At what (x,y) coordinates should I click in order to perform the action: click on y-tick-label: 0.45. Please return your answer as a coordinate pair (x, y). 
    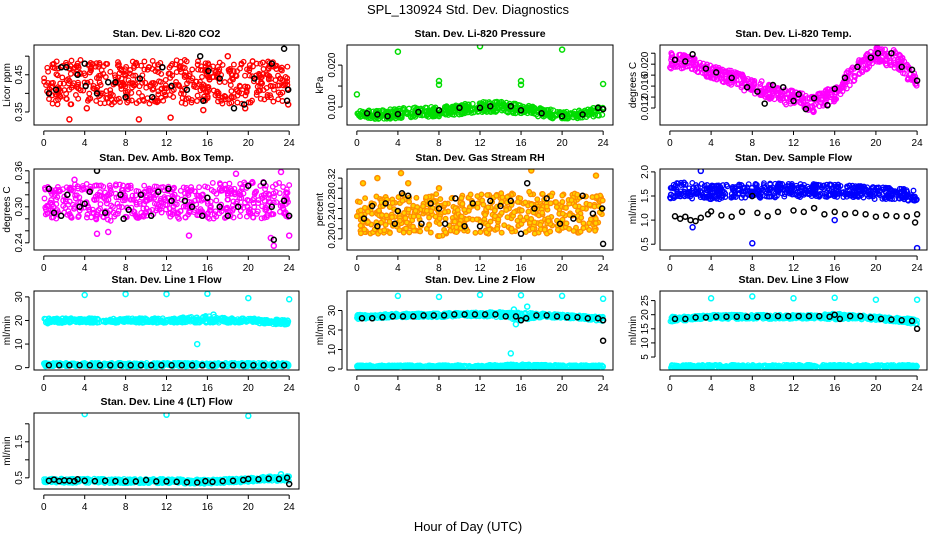
    Looking at the image, I should click on (19, 75).